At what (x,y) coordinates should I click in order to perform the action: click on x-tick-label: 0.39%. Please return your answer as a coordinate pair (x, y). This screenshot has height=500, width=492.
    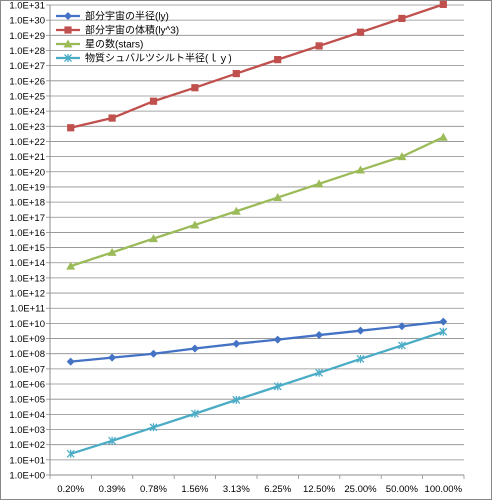
    Looking at the image, I should click on (112, 489).